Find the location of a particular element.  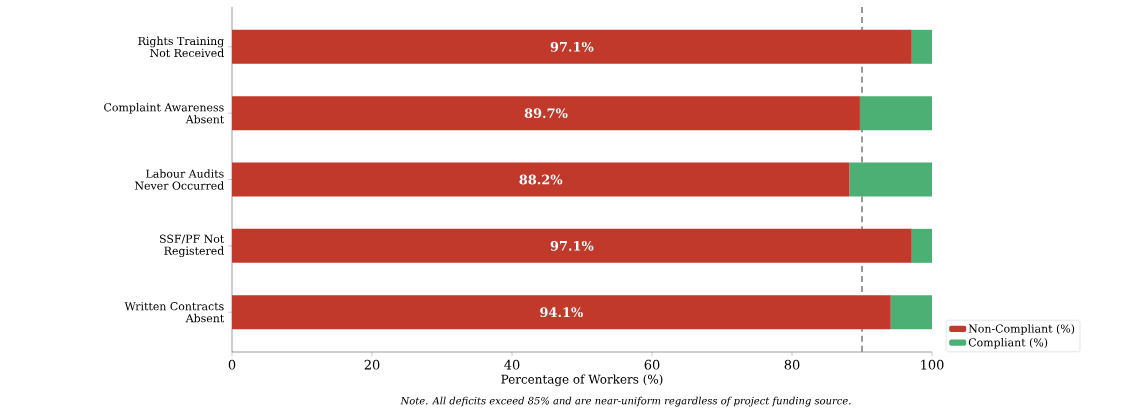

x-axis-title: Percentage of Workers (%) is located at coordinates (582, 380).